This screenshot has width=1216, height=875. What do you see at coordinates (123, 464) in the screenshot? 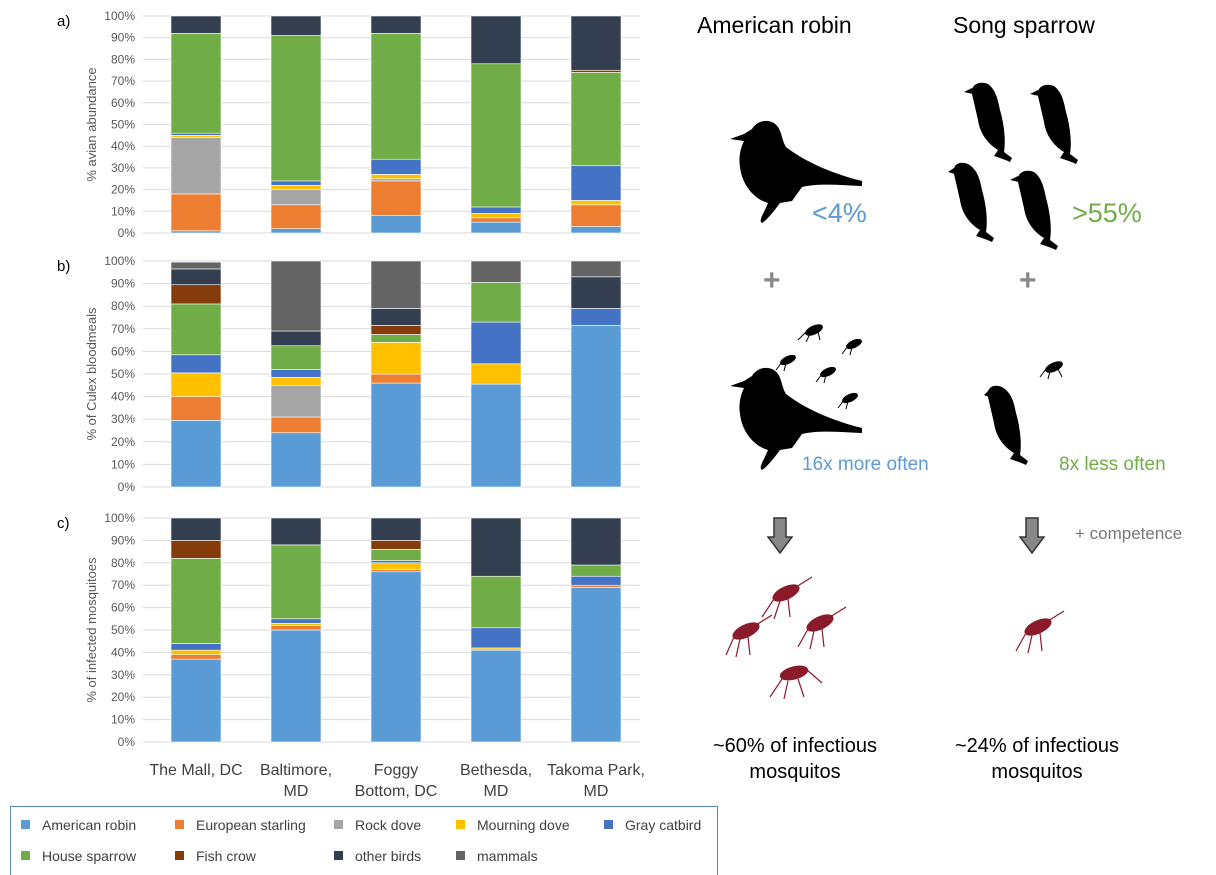
I see `y-tick-label: 10%` at bounding box center [123, 464].